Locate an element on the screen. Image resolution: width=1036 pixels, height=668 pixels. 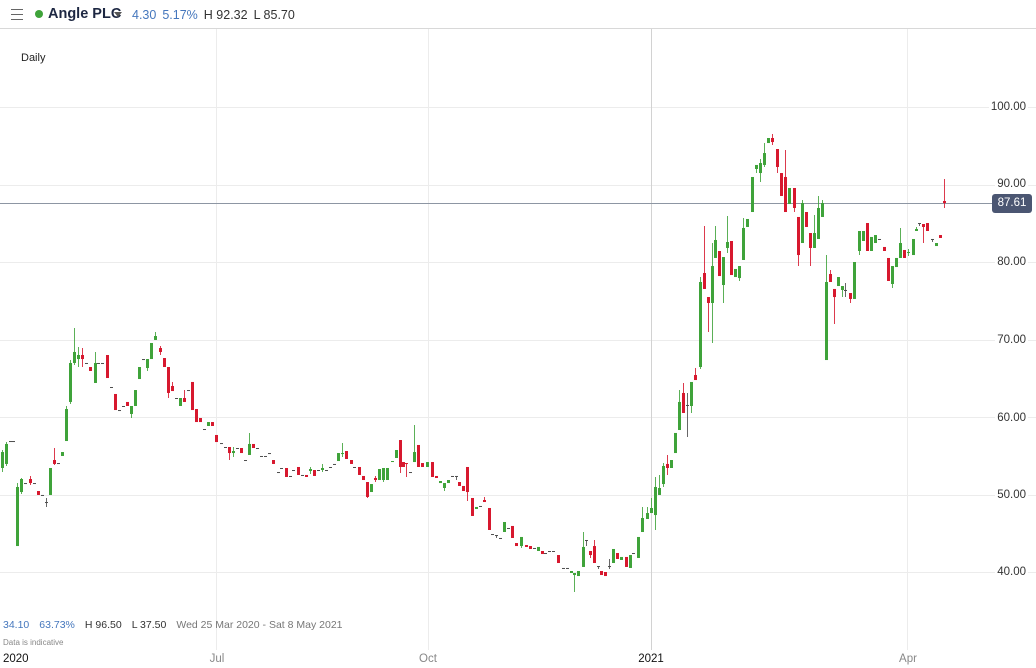
range-high: H 96.50 is located at coordinates (103, 625).